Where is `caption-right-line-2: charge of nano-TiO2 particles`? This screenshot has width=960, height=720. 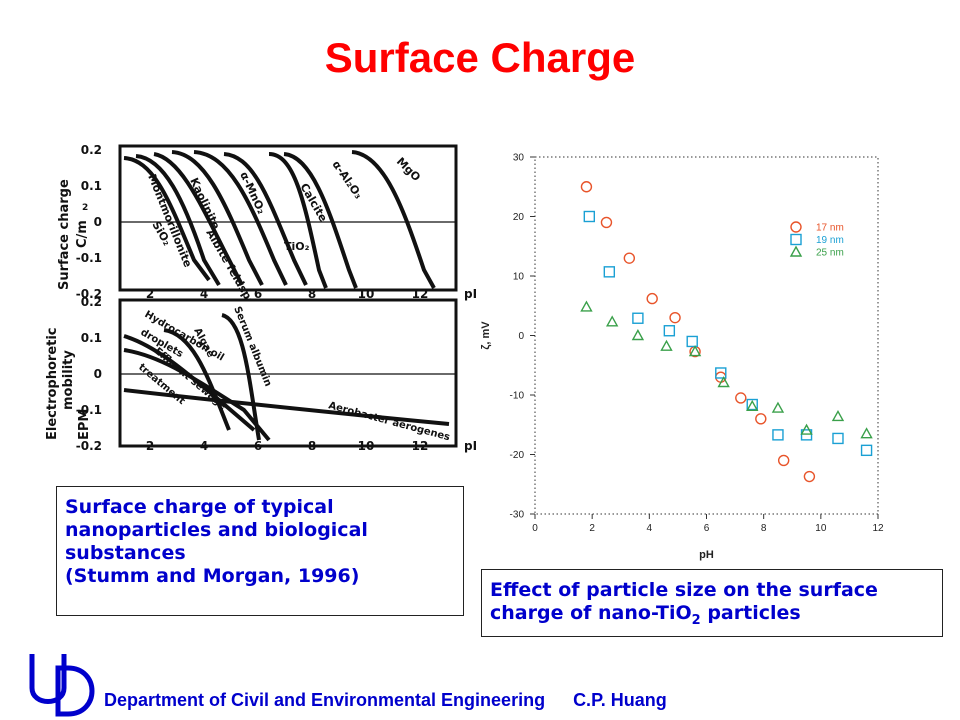
caption-right-line-2: charge of nano-TiO2 particles is located at coordinates (712, 617).